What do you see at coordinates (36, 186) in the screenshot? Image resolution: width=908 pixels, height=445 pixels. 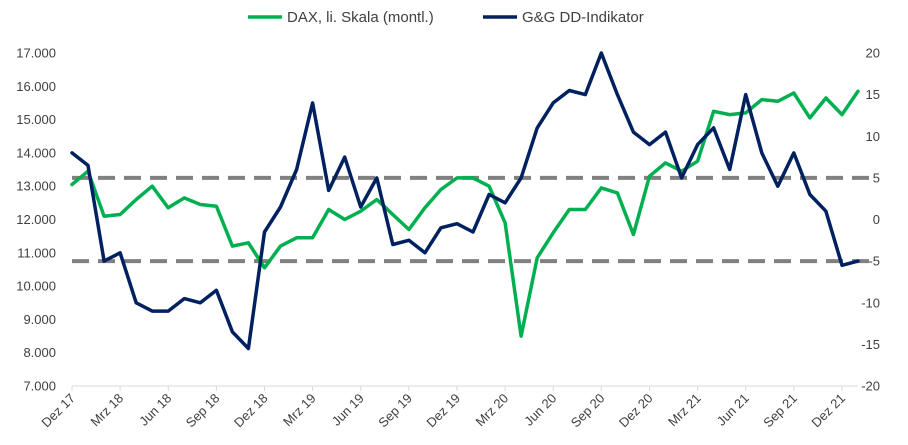 I see `y-left-tick-label: 13.000` at bounding box center [36, 186].